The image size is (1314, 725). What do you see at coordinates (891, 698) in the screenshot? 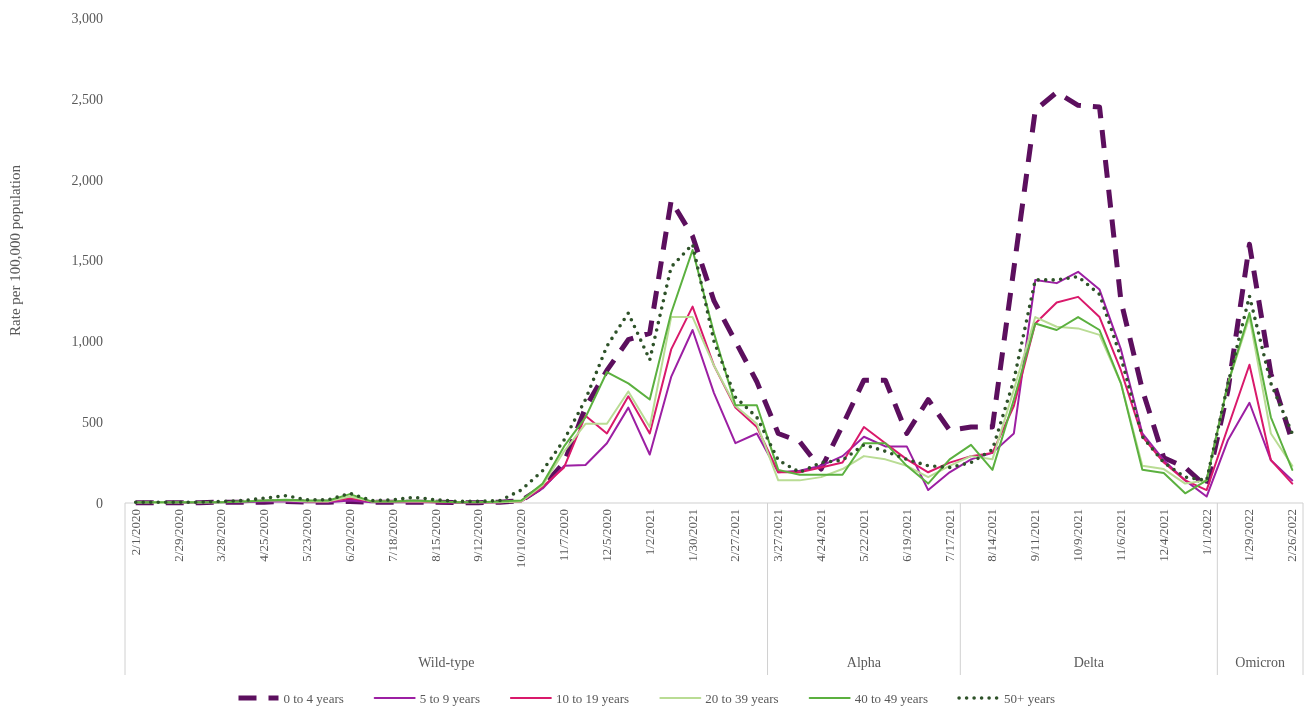
I see `legend-label: 40 to 49 years` at bounding box center [891, 698].